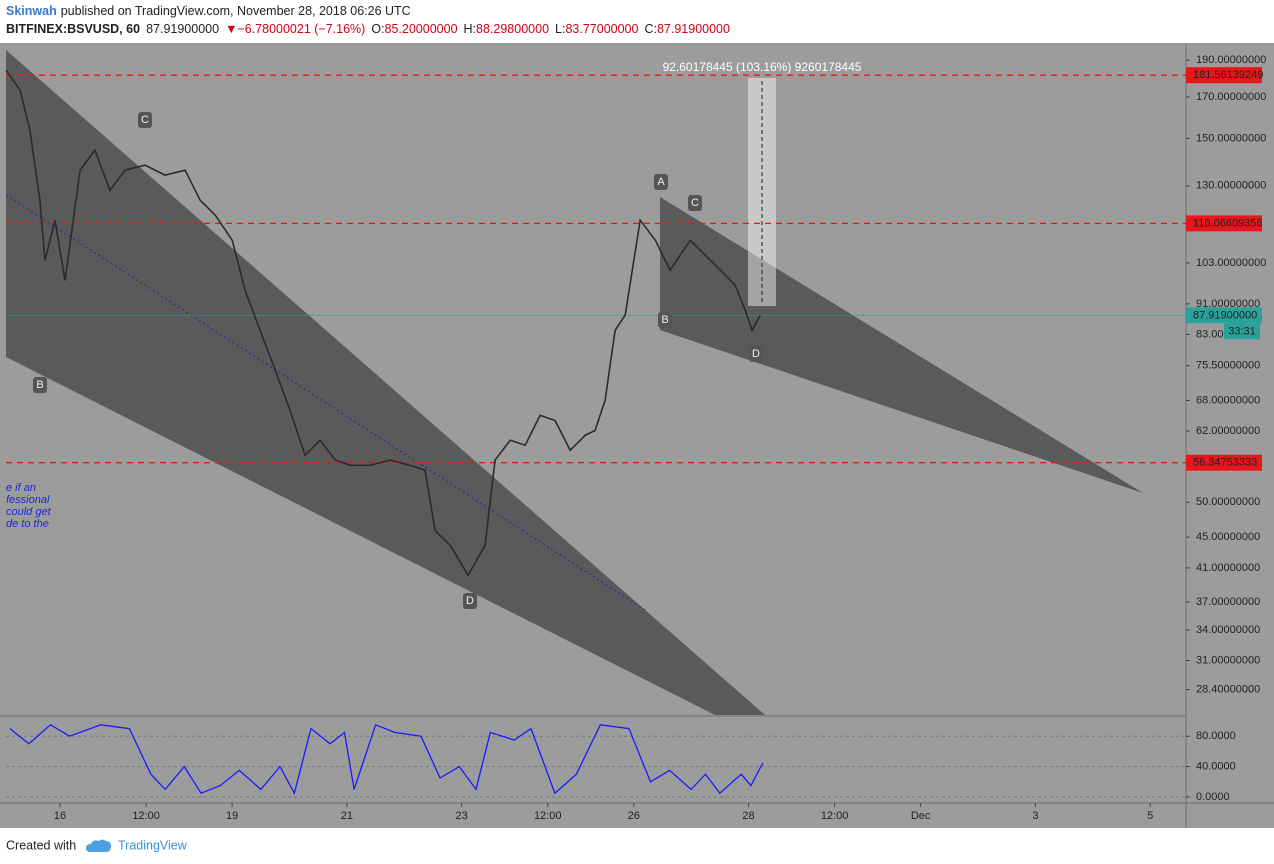 The width and height of the screenshot is (1274, 864). I want to click on falling-wedge, so click(901, 345).